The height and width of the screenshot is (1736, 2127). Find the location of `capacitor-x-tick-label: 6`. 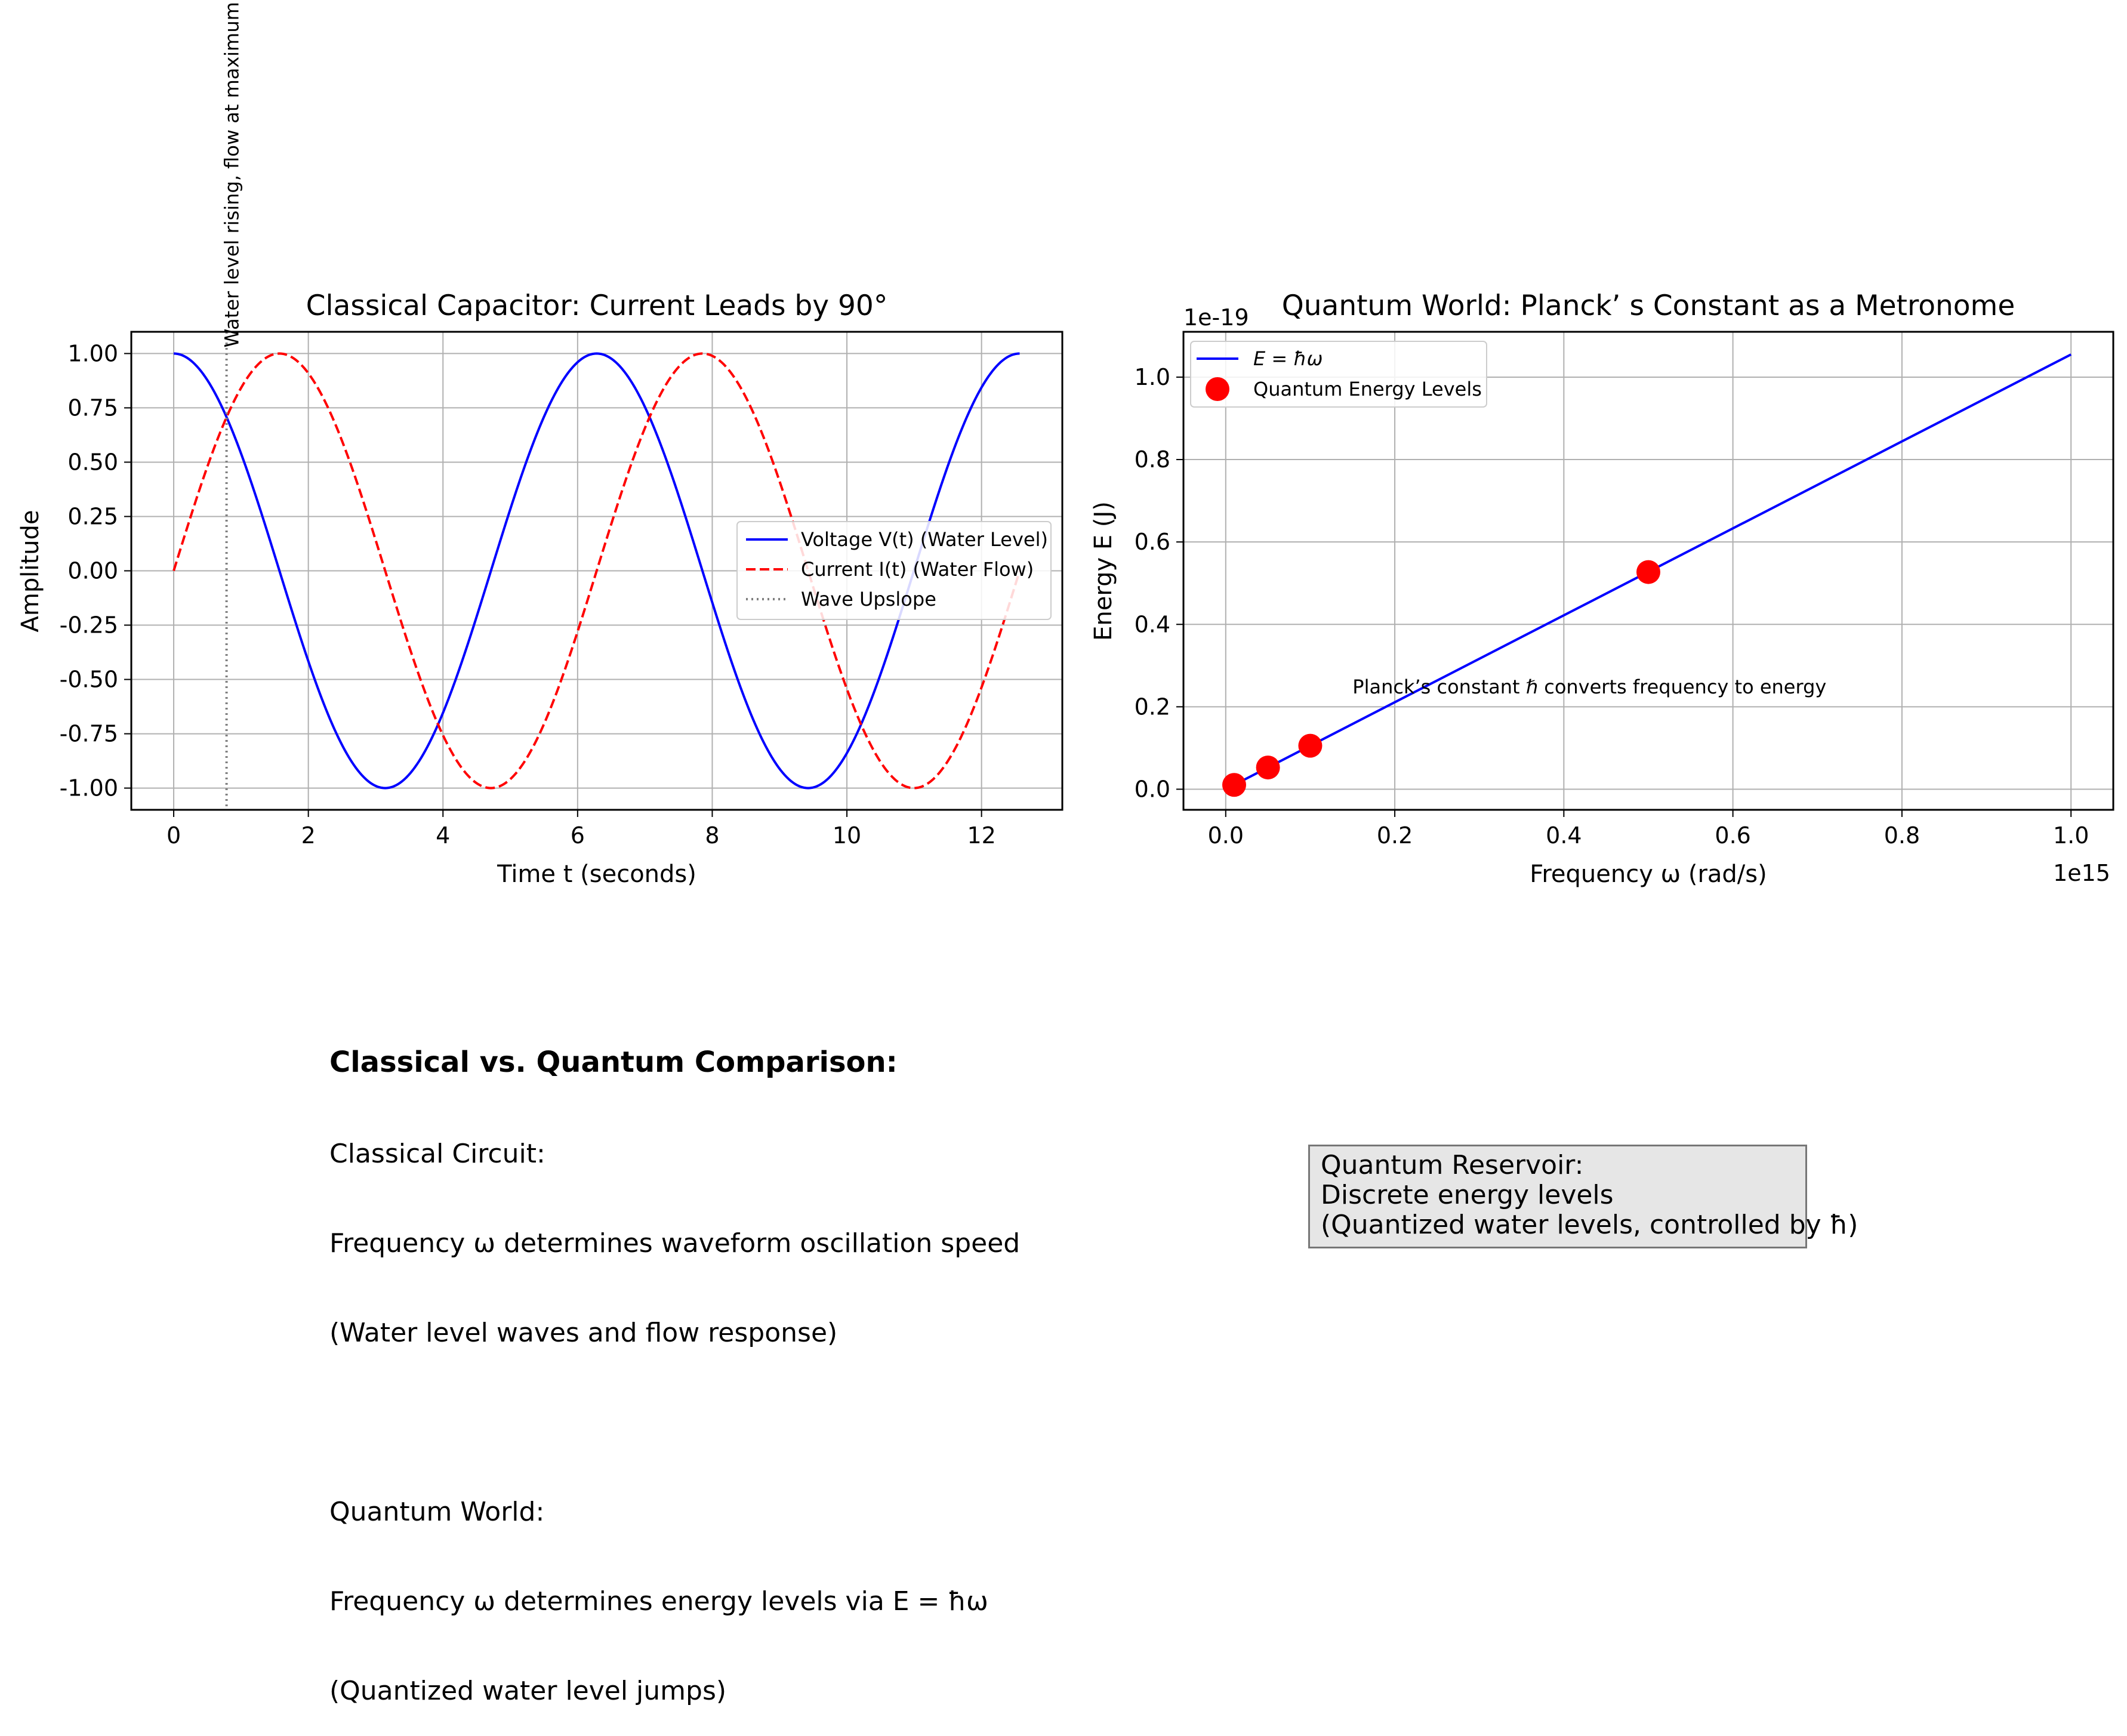

capacitor-x-tick-label: 6 is located at coordinates (578, 836).